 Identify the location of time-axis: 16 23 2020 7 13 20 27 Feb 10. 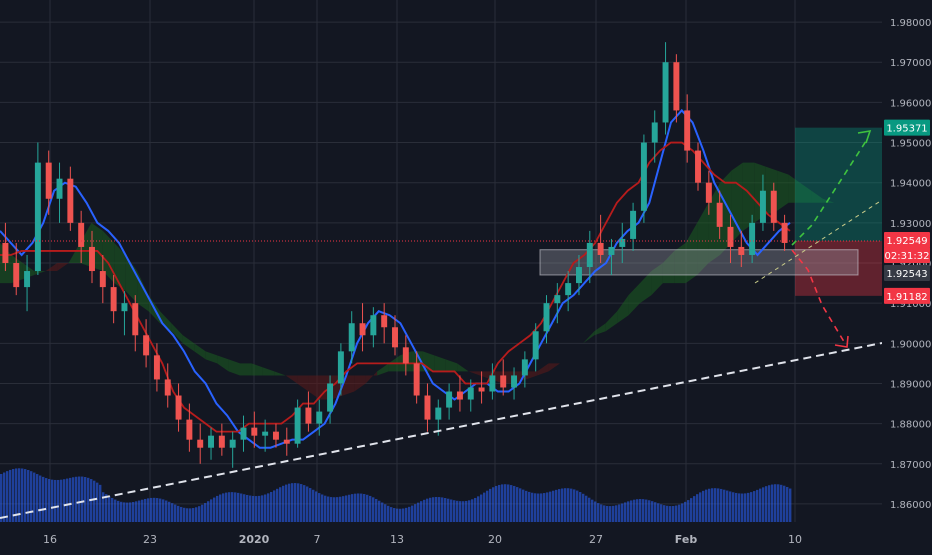
(422, 539).